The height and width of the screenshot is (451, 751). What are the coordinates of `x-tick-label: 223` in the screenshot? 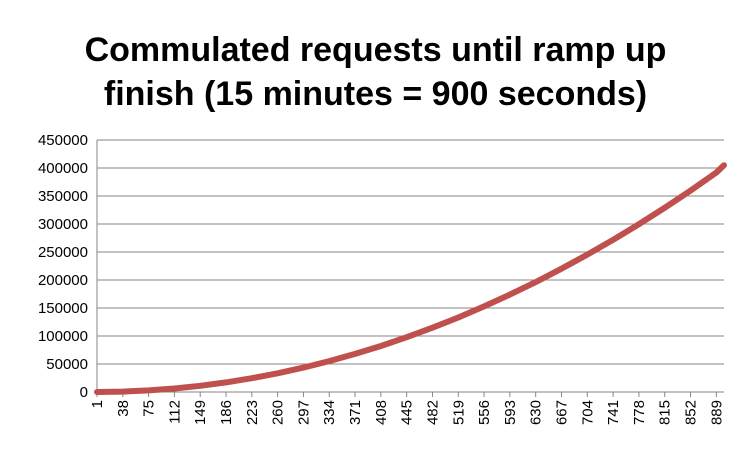 It's located at (252, 412).